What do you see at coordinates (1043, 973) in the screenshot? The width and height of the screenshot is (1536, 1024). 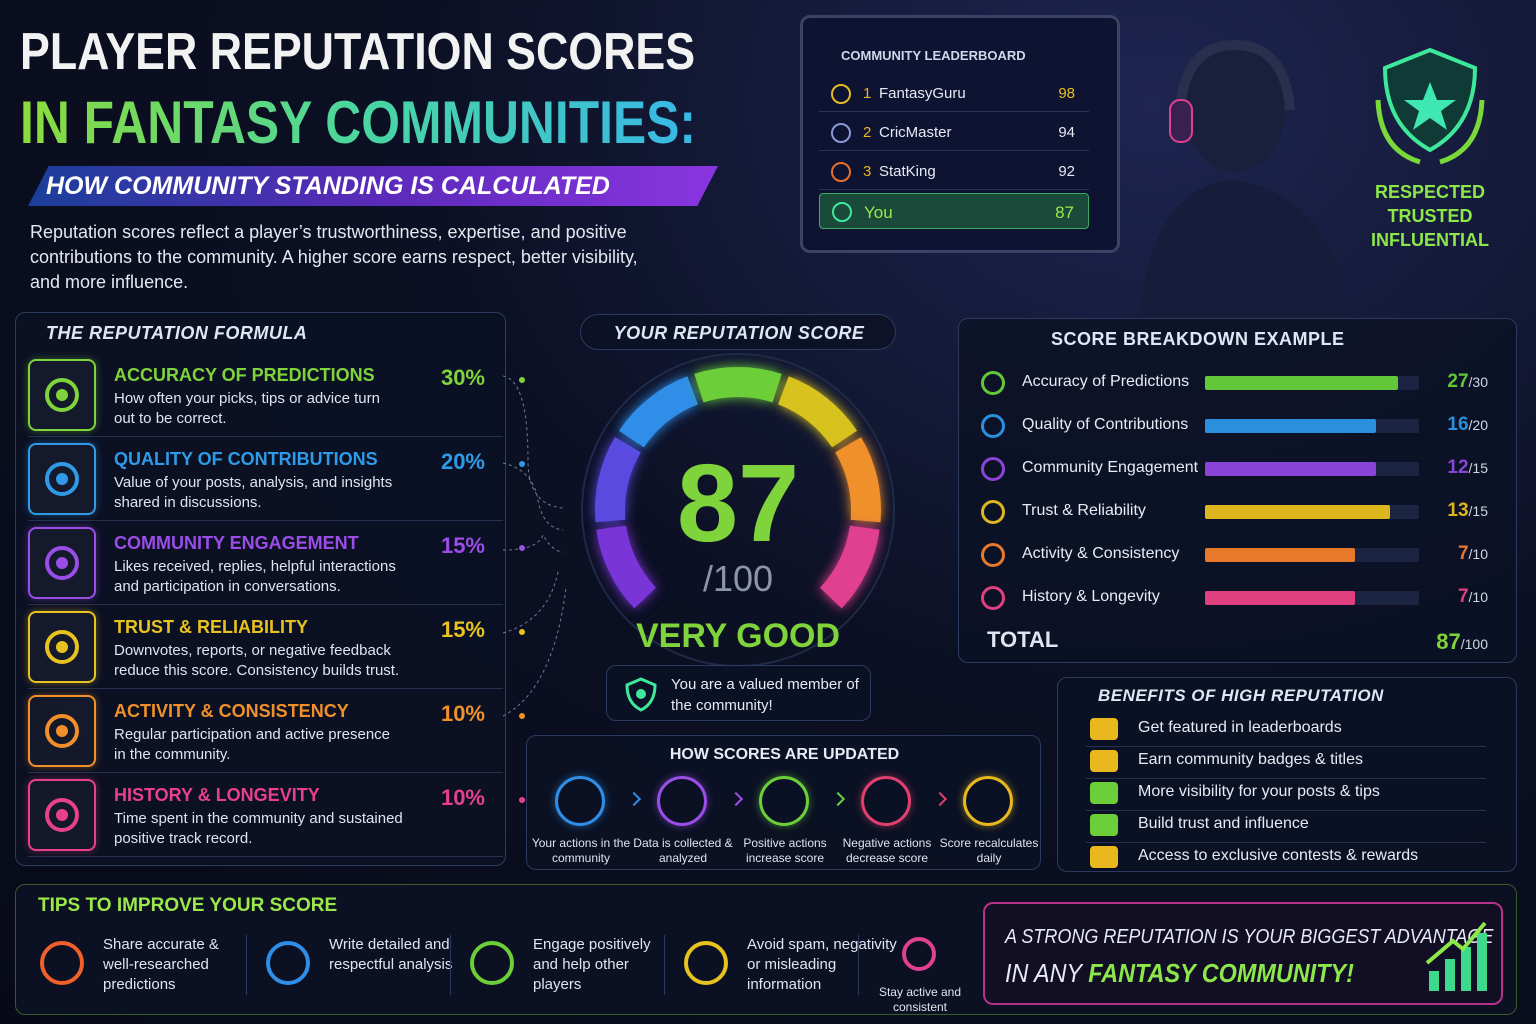 I see `slogan-prefix: IN ANY` at bounding box center [1043, 973].